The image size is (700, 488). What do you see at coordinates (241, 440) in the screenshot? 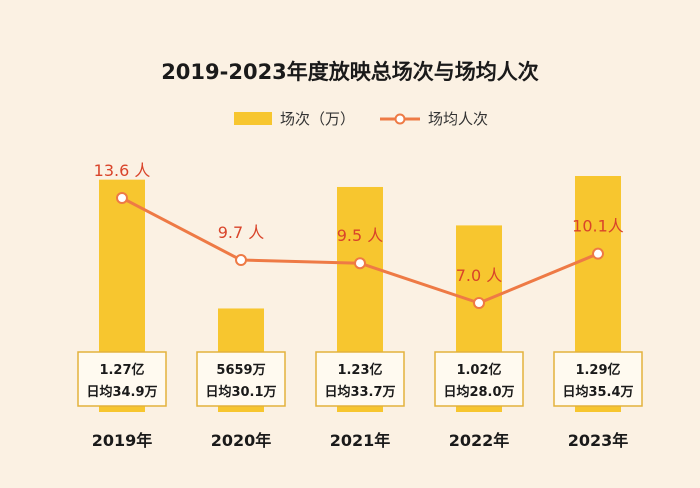
I see `x-tick-label: 2020年` at bounding box center [241, 440].